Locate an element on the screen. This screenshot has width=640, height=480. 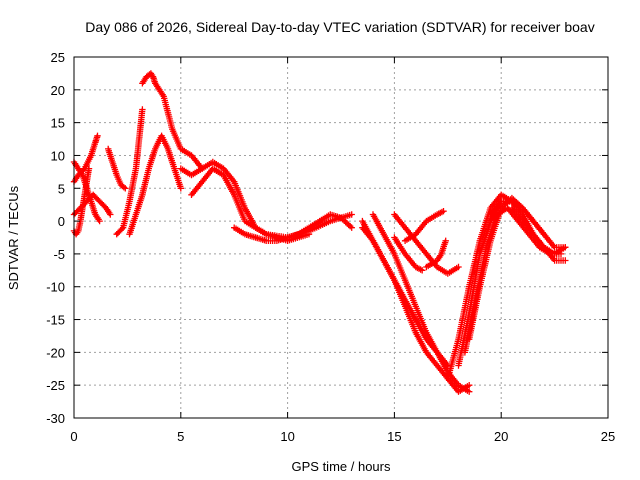
x-axis-label: GPS time / hours is located at coordinates (341, 466).